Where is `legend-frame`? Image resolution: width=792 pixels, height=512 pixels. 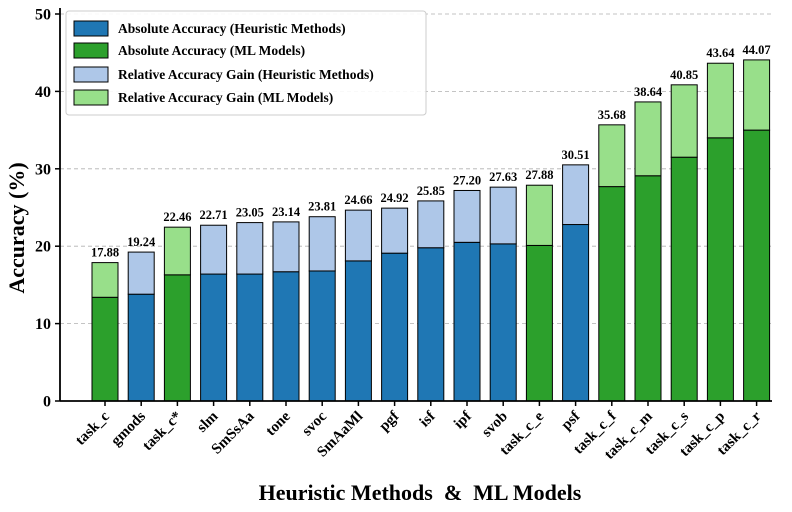
legend-frame is located at coordinates (246, 63).